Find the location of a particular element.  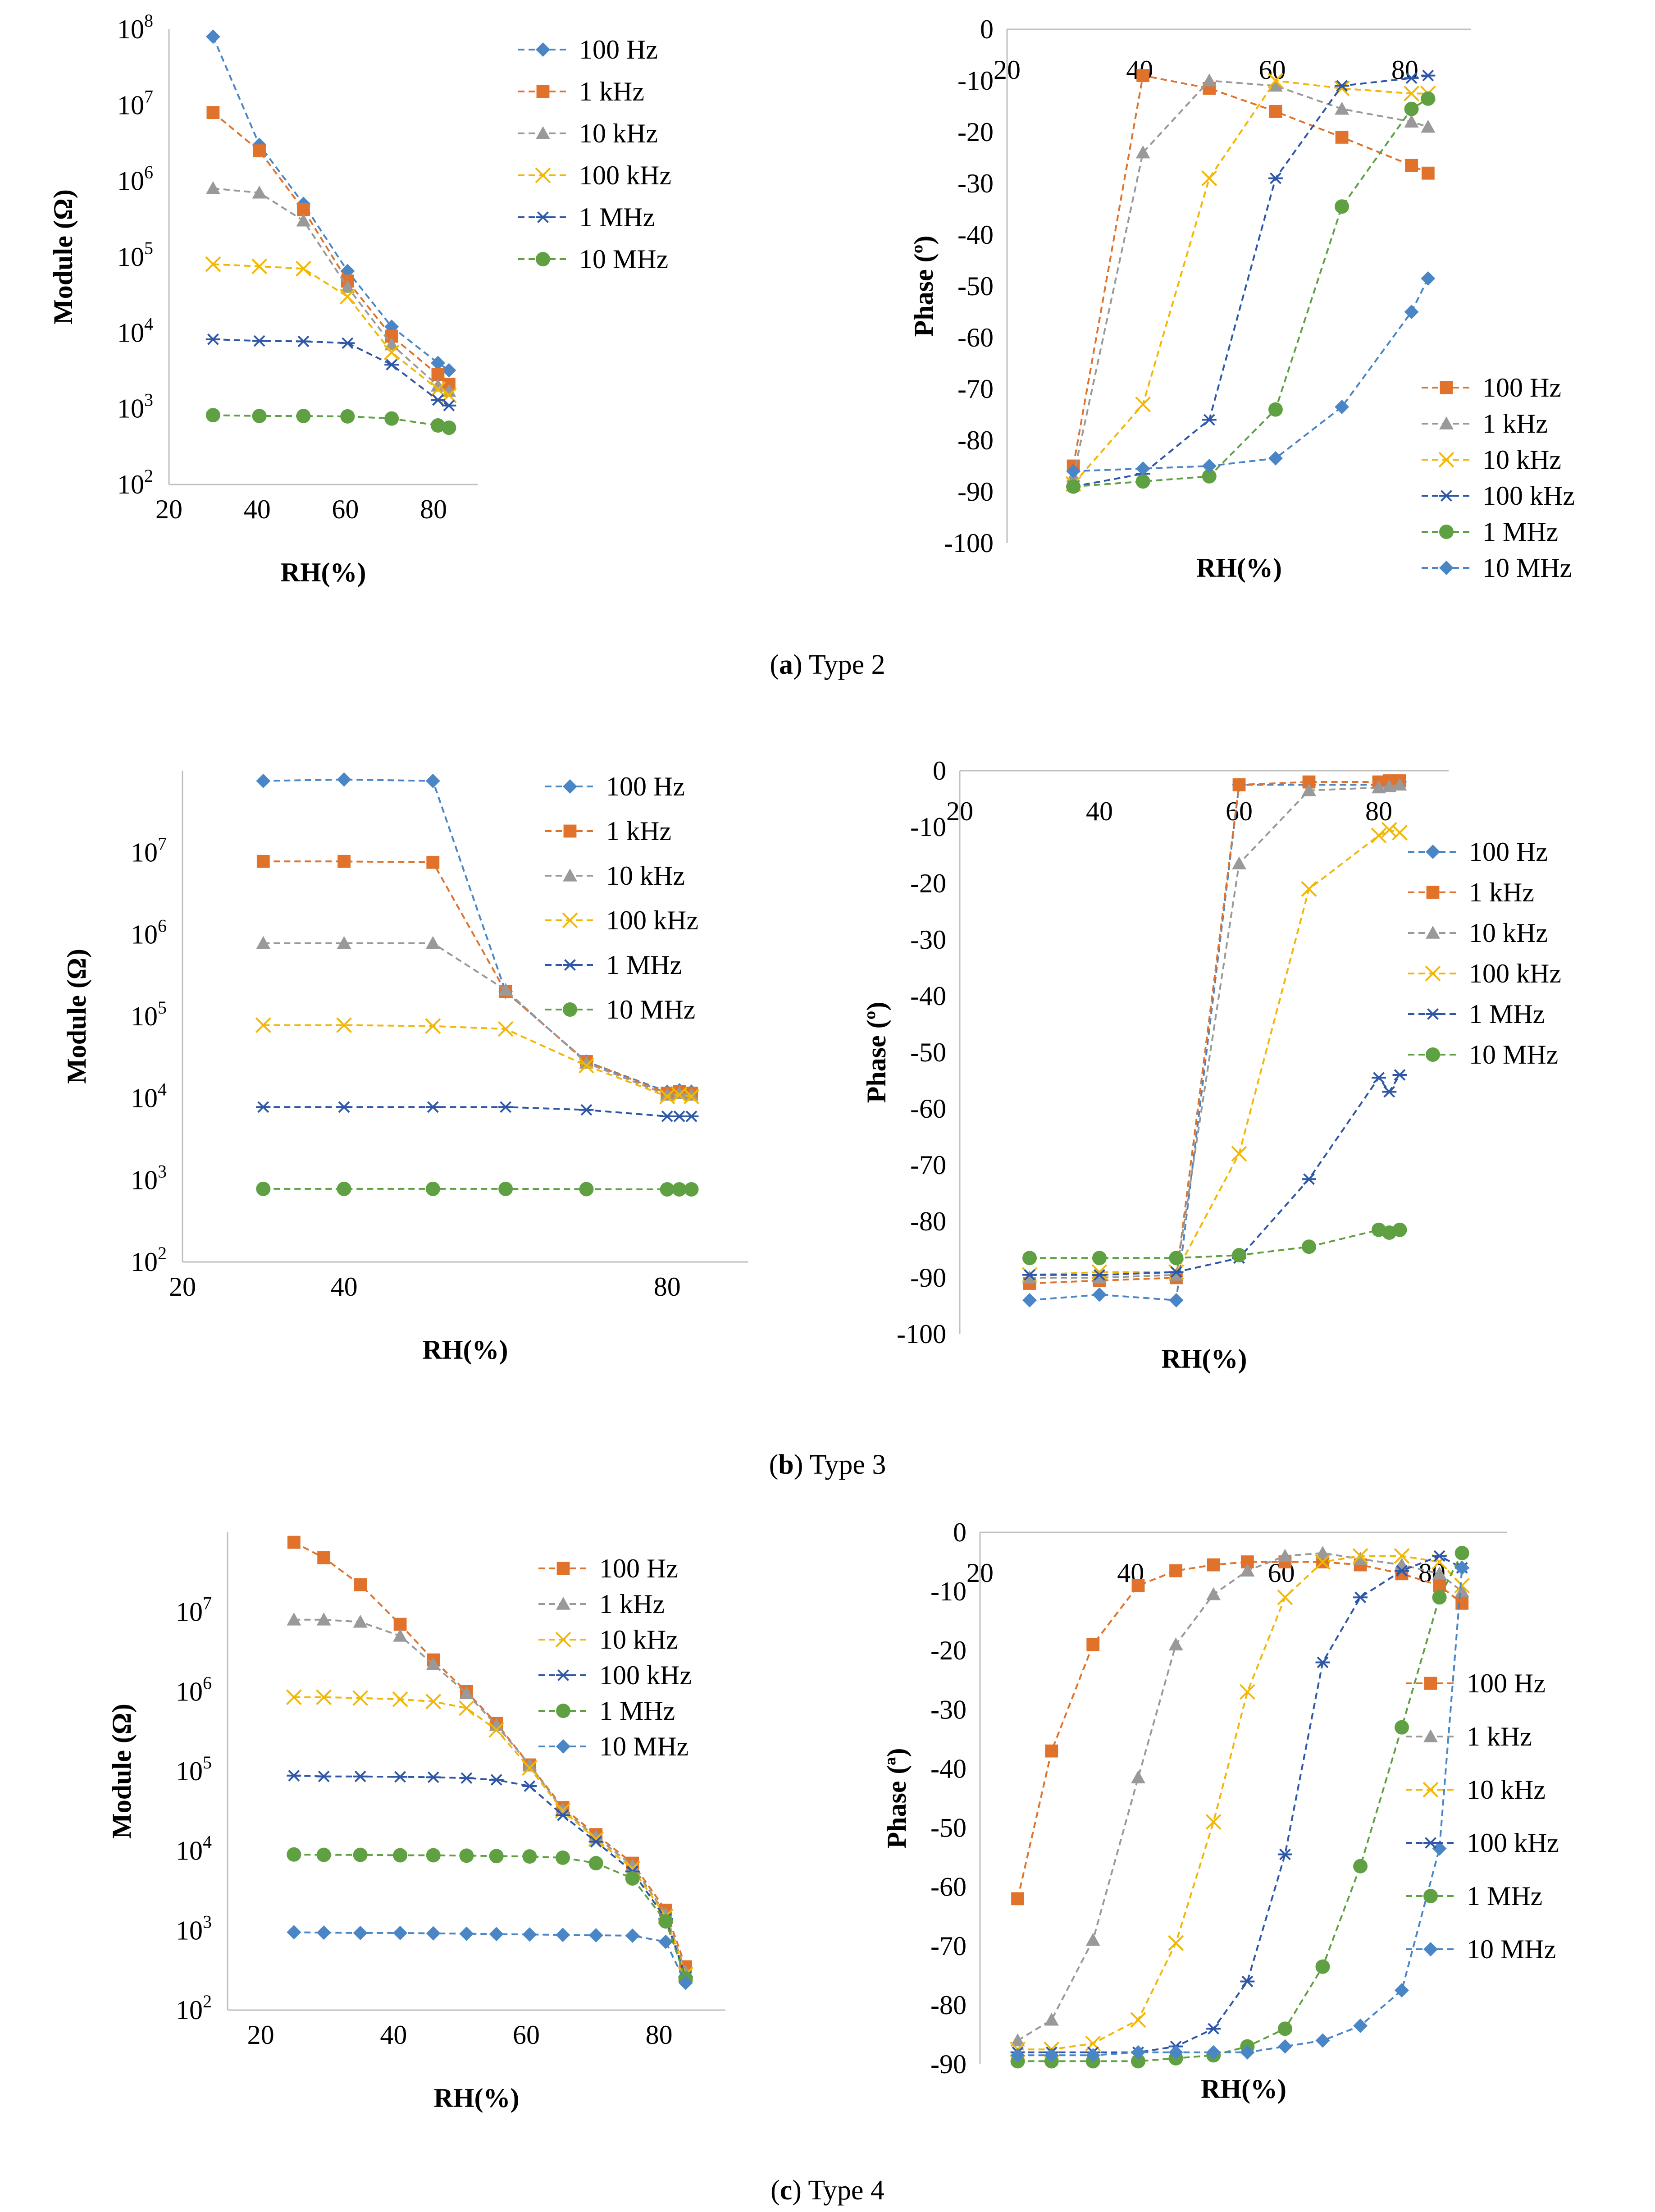

y-tick-label: -90 is located at coordinates (928, 1278).